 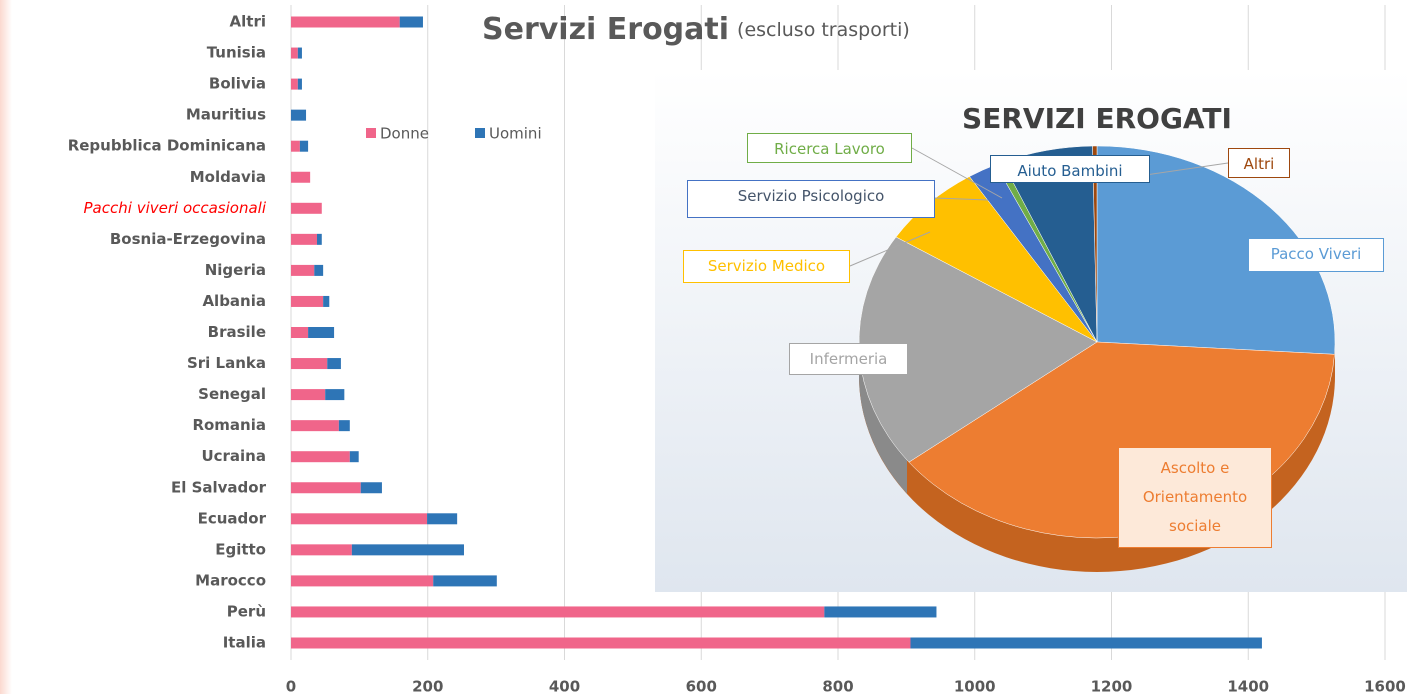 What do you see at coordinates (234, 301) in the screenshot?
I see `y-tick-label: Albania` at bounding box center [234, 301].